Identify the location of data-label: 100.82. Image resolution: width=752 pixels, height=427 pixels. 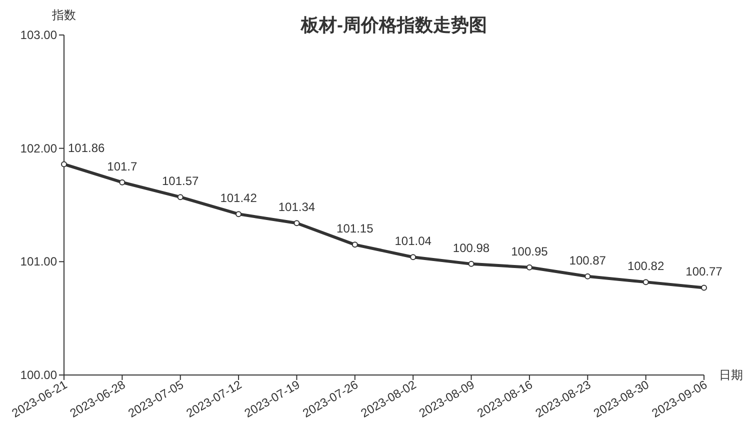
(645, 266).